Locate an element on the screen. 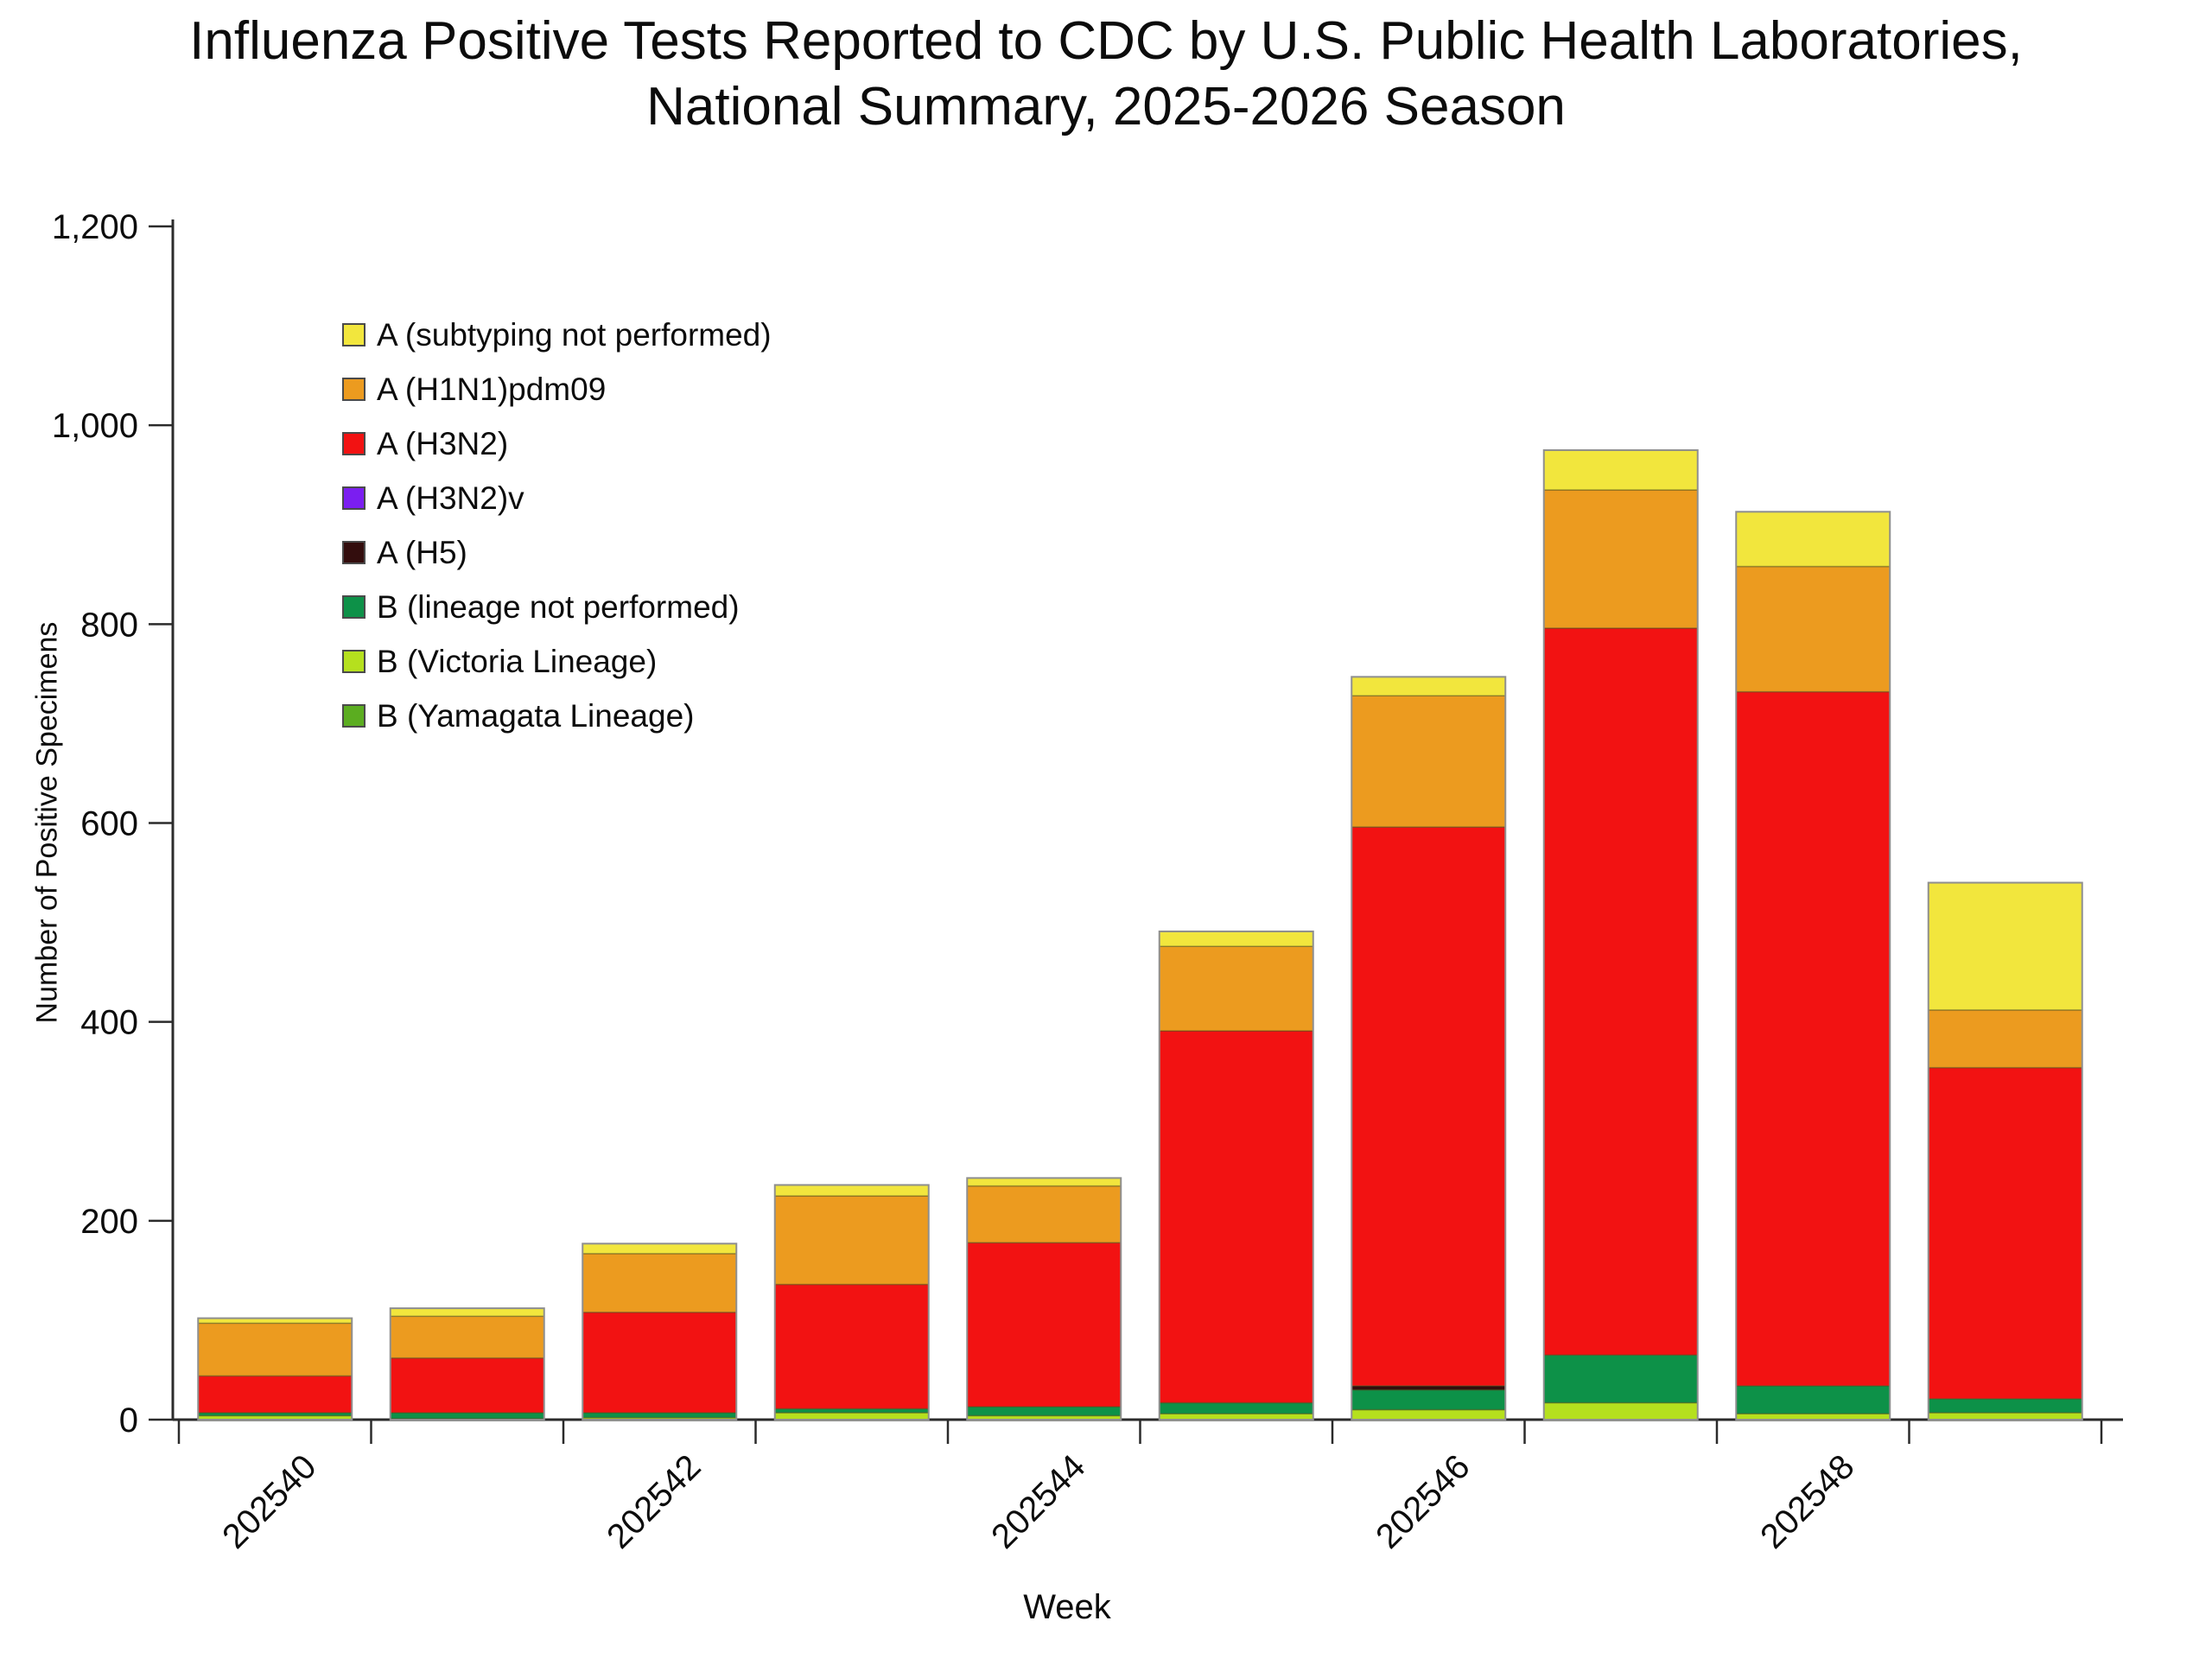  bar-202549-segment-b-lineage-not-performed is located at coordinates (2005, 1406).